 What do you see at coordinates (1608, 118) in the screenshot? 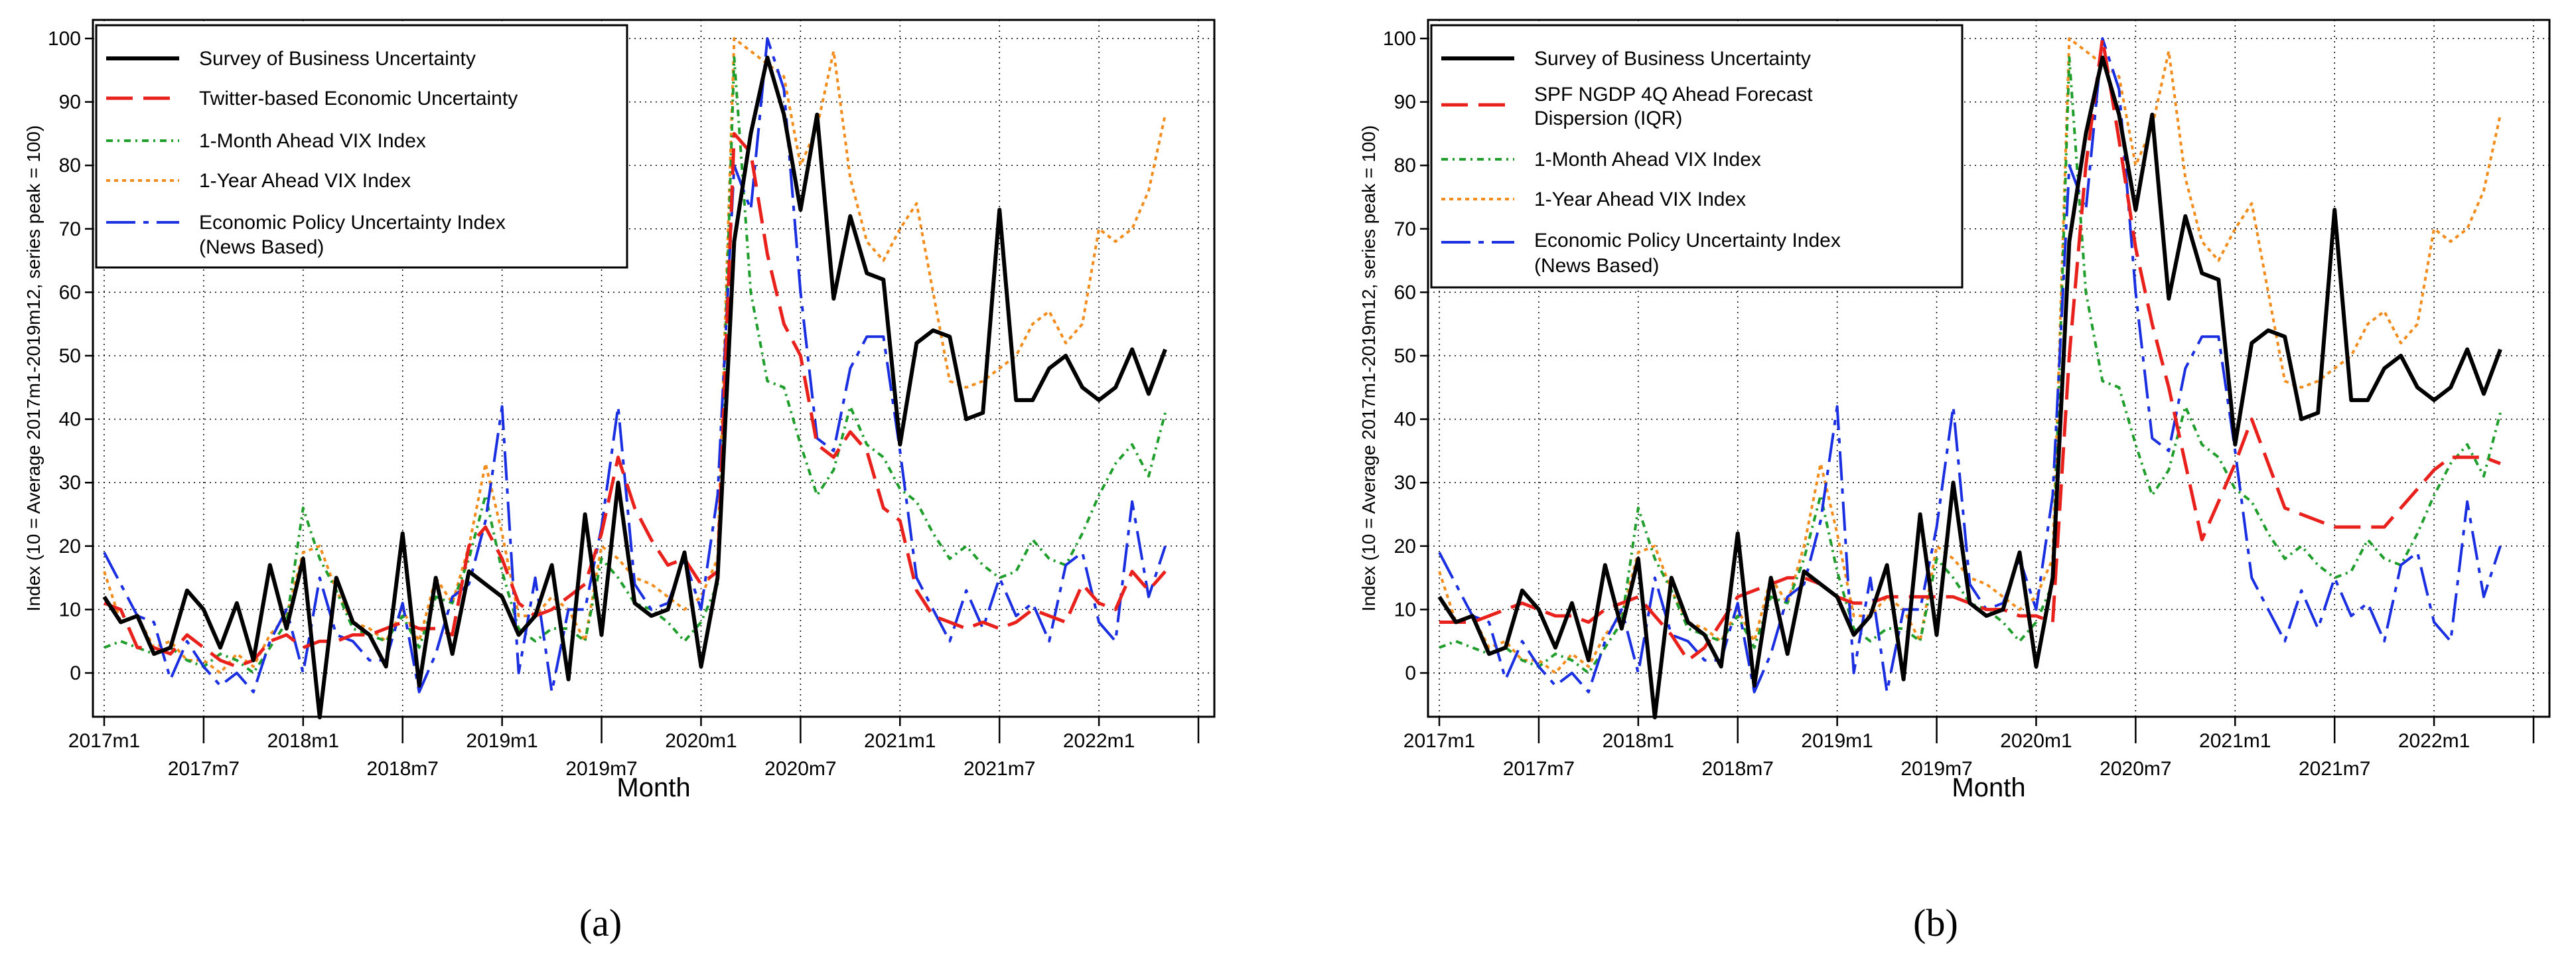
I see `legend-entry-spf-line2: Dispersion (IQR)` at bounding box center [1608, 118].